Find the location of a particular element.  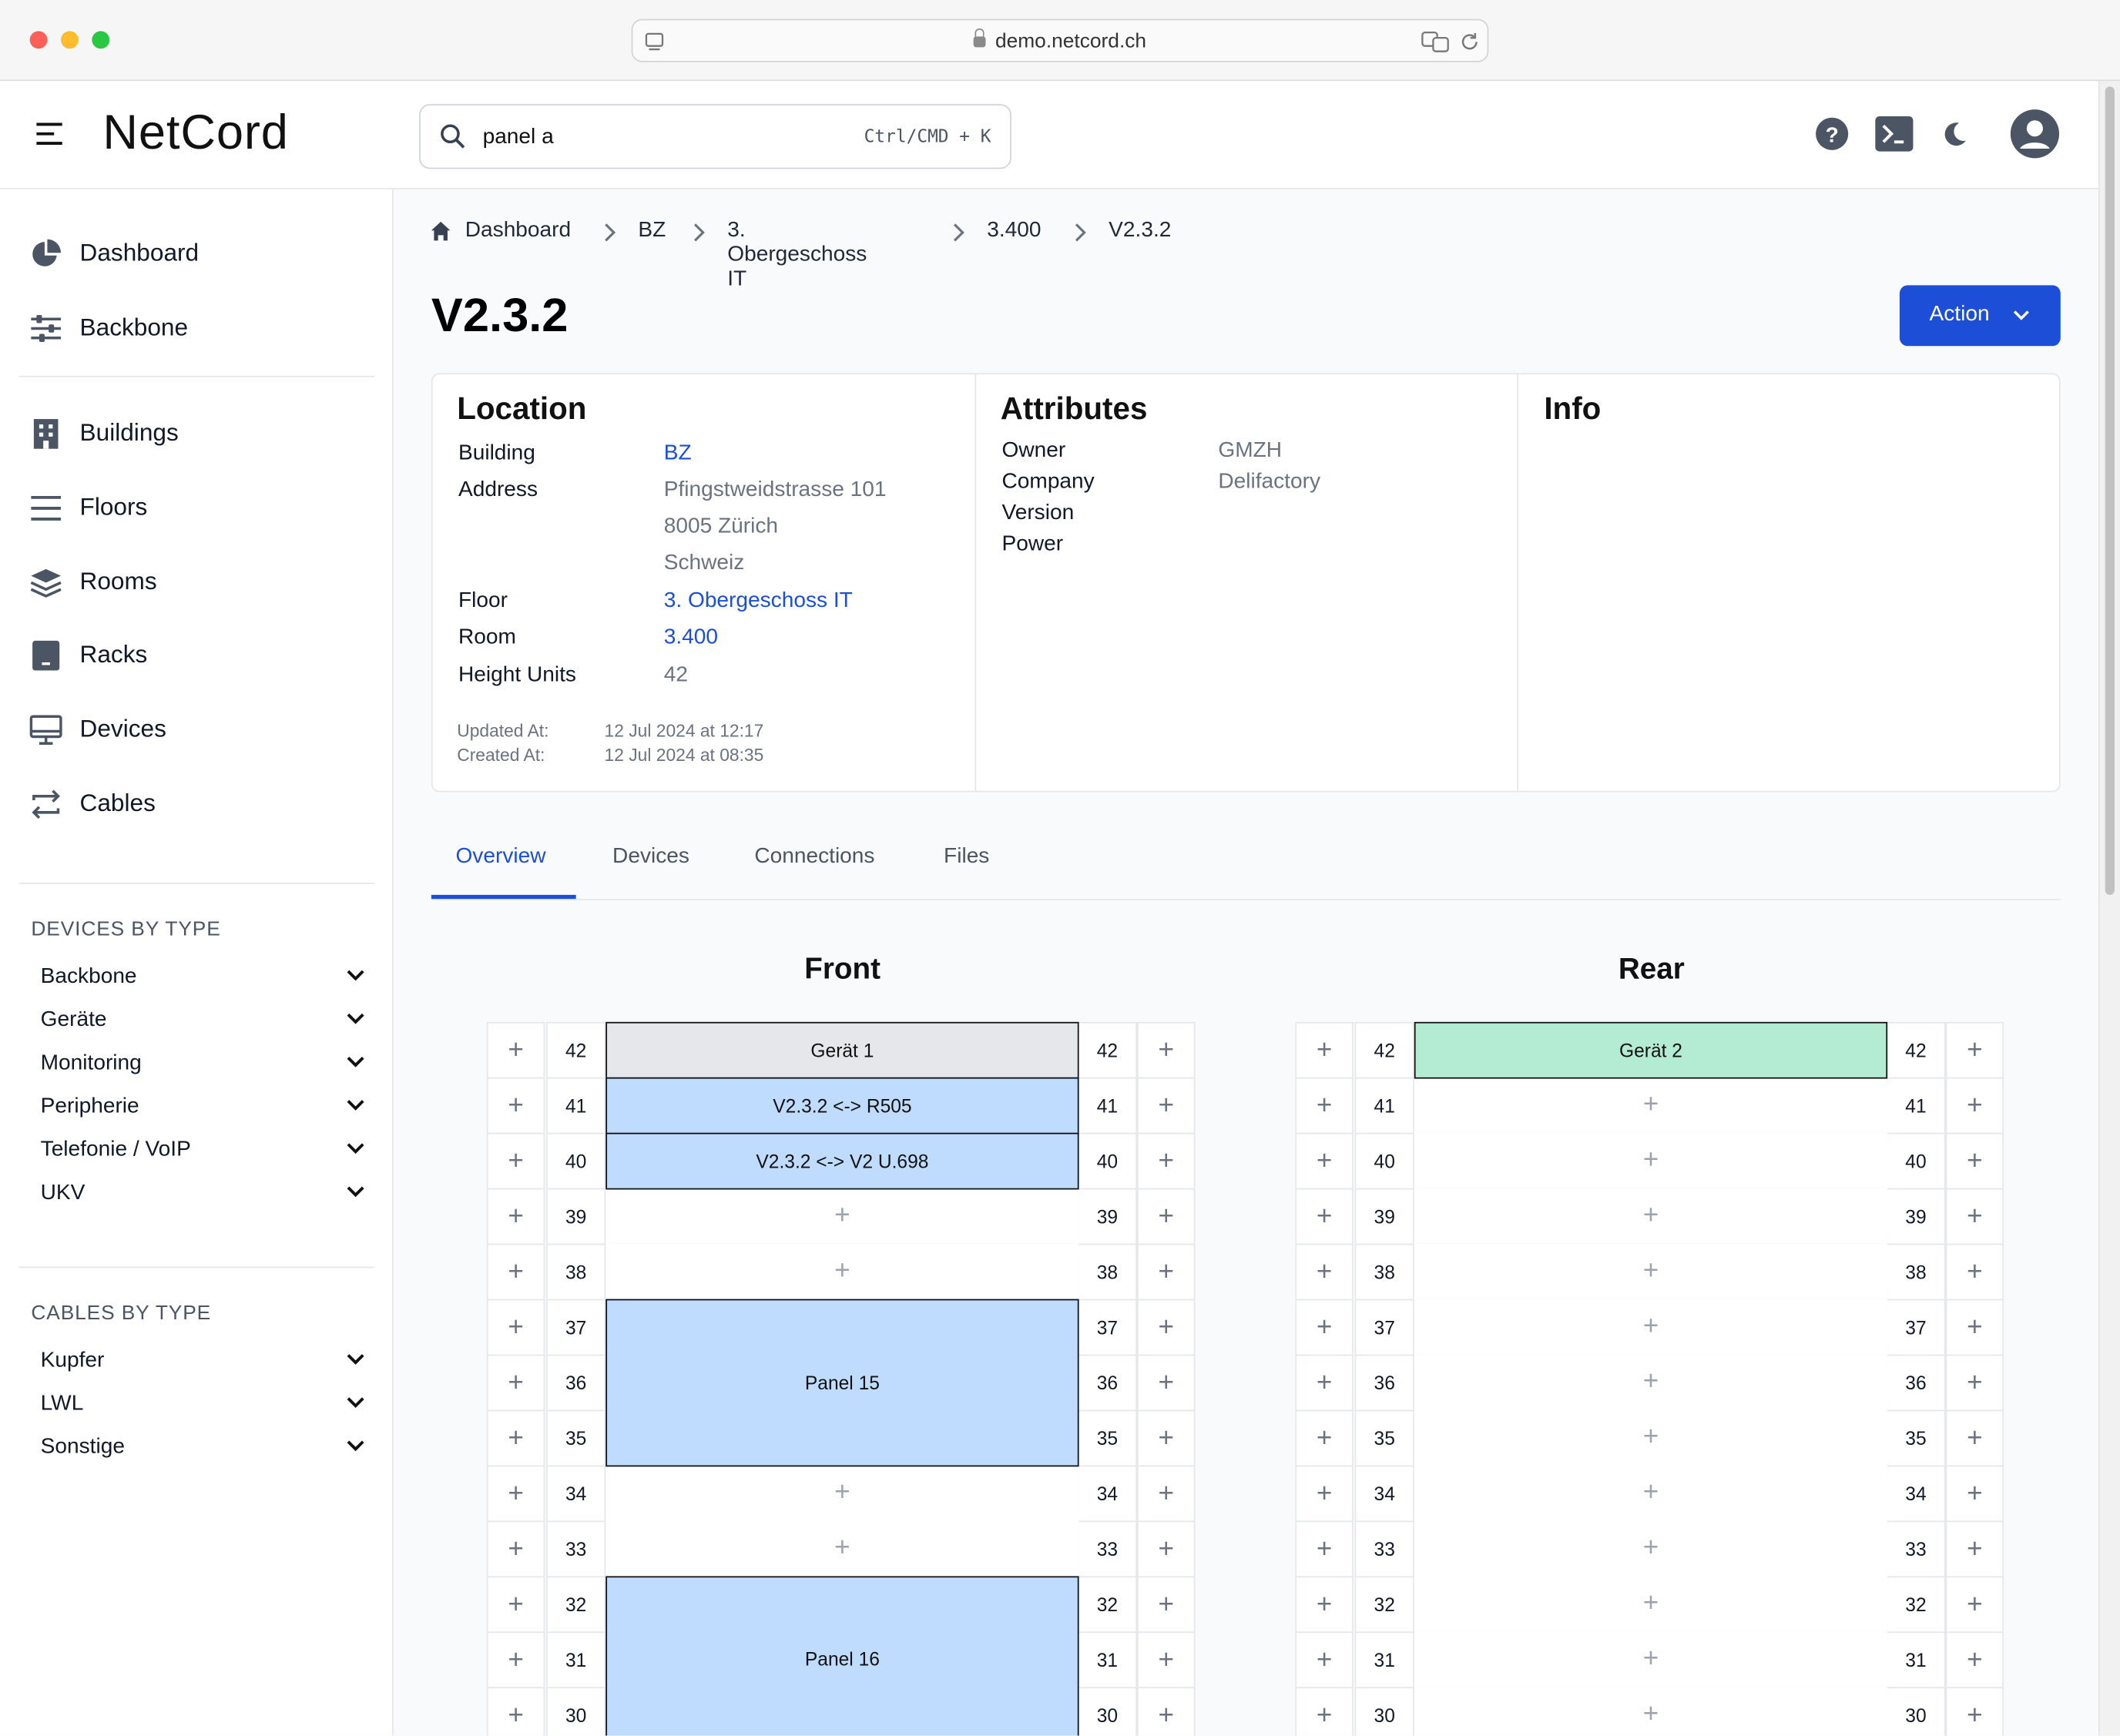

rack-device: Panel 16 is located at coordinates (842, 1656).